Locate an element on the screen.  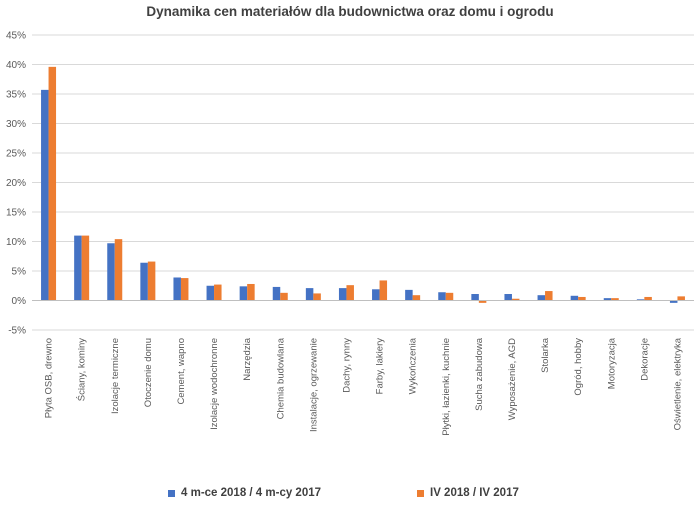
y-tick-label: 45% is located at coordinates (16, 36).